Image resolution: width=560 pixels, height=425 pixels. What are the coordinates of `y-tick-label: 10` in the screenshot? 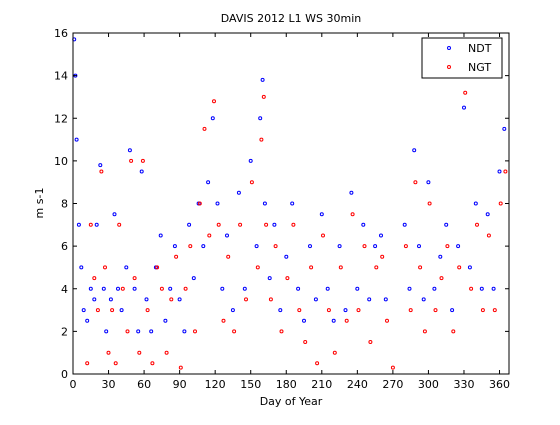 It's located at (61, 161).